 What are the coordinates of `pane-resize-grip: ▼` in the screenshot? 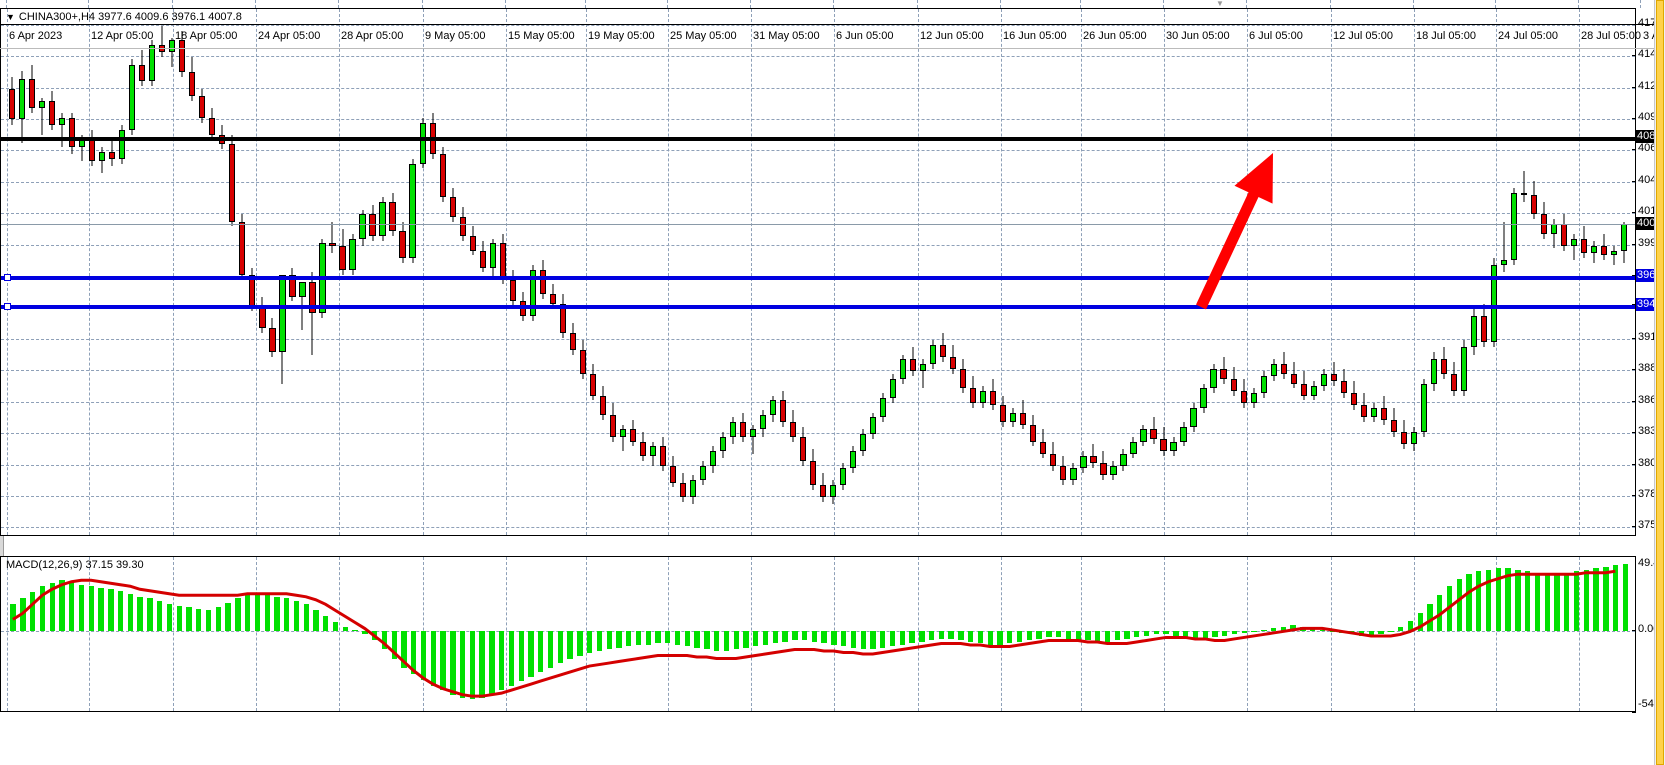 It's located at (1220, 4).